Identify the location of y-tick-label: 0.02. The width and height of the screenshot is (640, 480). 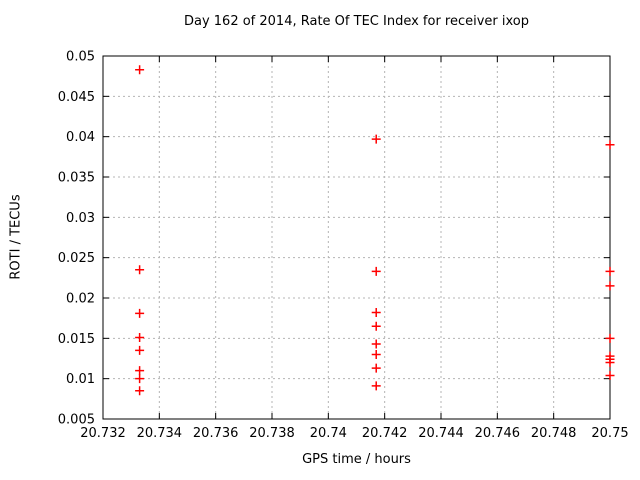
(80, 299).